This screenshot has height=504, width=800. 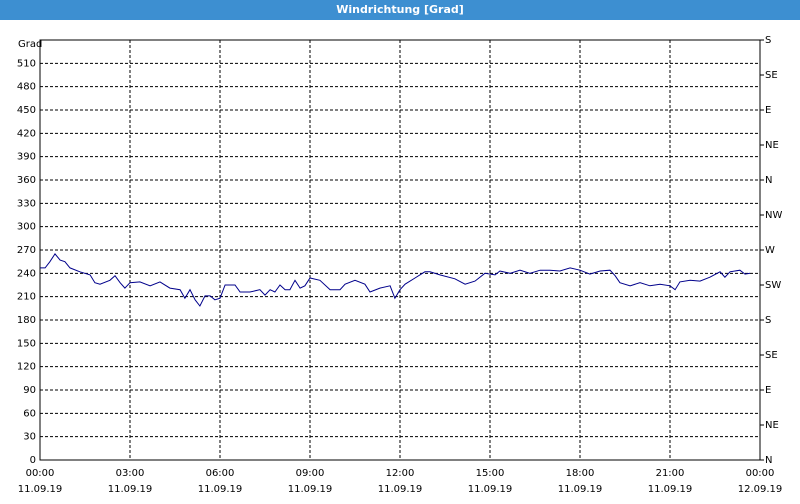 What do you see at coordinates (26, 320) in the screenshot?
I see `y-tick-label: 180` at bounding box center [26, 320].